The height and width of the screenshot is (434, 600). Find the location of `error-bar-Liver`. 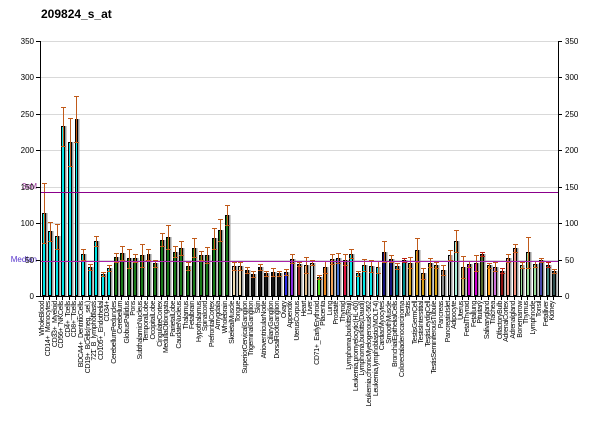

error-bar-Liver is located at coordinates (313, 262).